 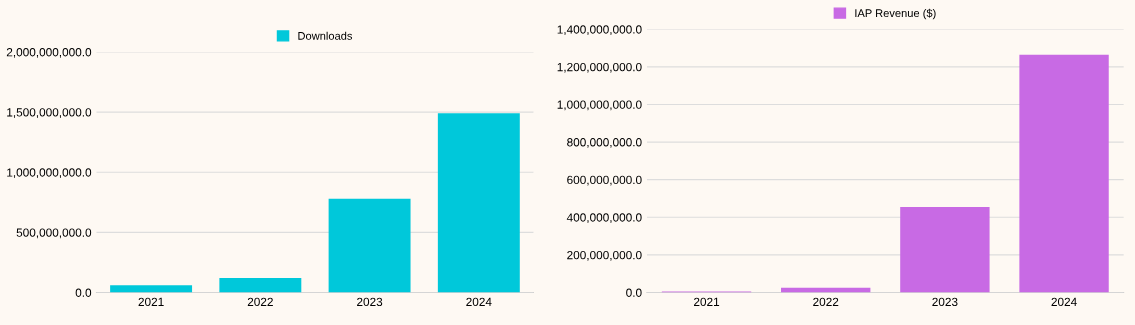 What do you see at coordinates (604, 218) in the screenshot?
I see `y-tick-label: 400,000,000.0` at bounding box center [604, 218].